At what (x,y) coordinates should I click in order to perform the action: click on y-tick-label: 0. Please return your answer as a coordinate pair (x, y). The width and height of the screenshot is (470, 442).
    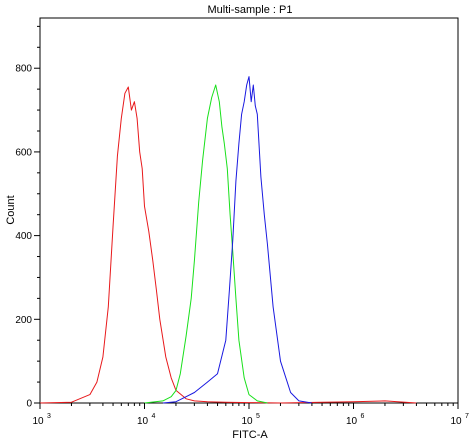
    Looking at the image, I should click on (29, 404).